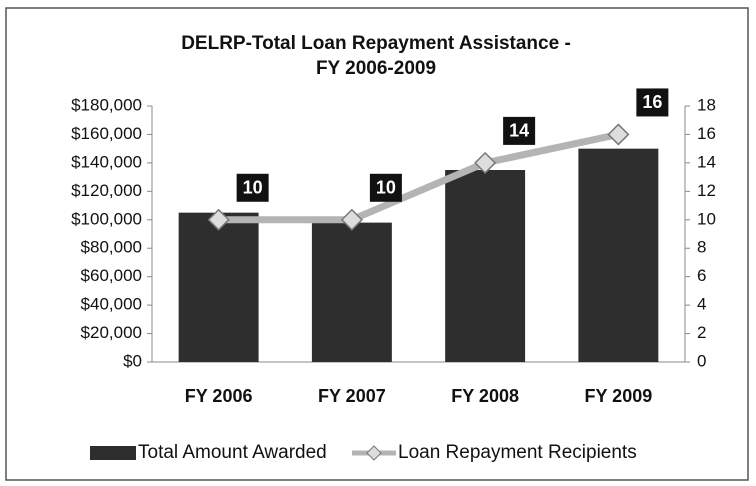  What do you see at coordinates (701, 360) in the screenshot?
I see `y2-tick-label: 0` at bounding box center [701, 360].